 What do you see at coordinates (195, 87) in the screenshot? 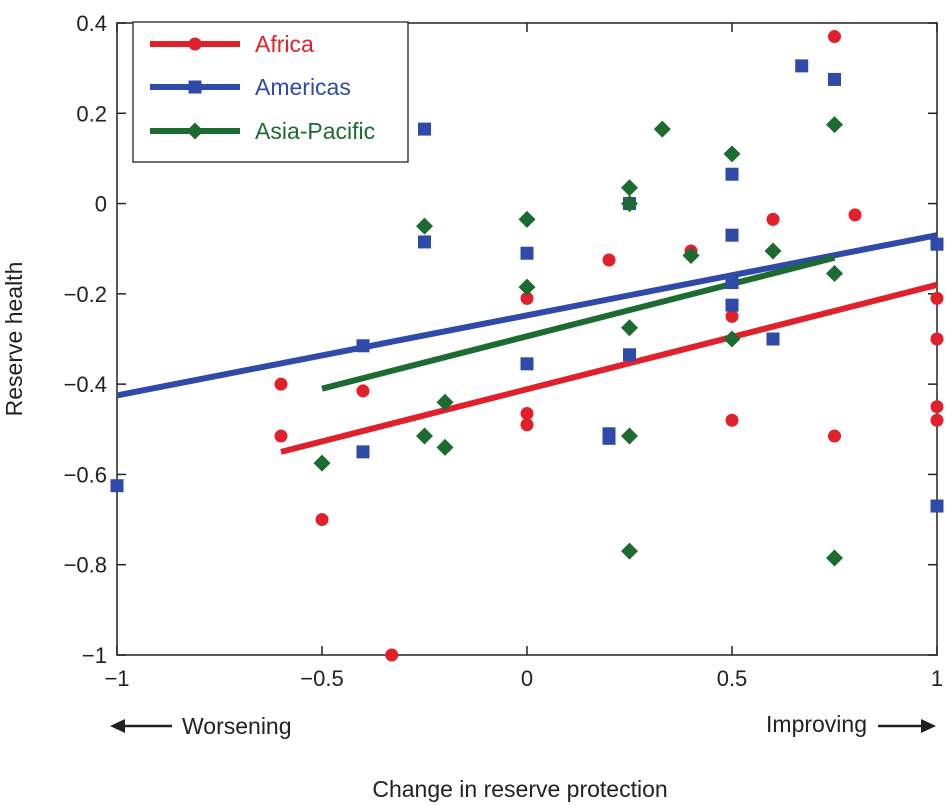
I see `legend-marker-americas` at bounding box center [195, 87].